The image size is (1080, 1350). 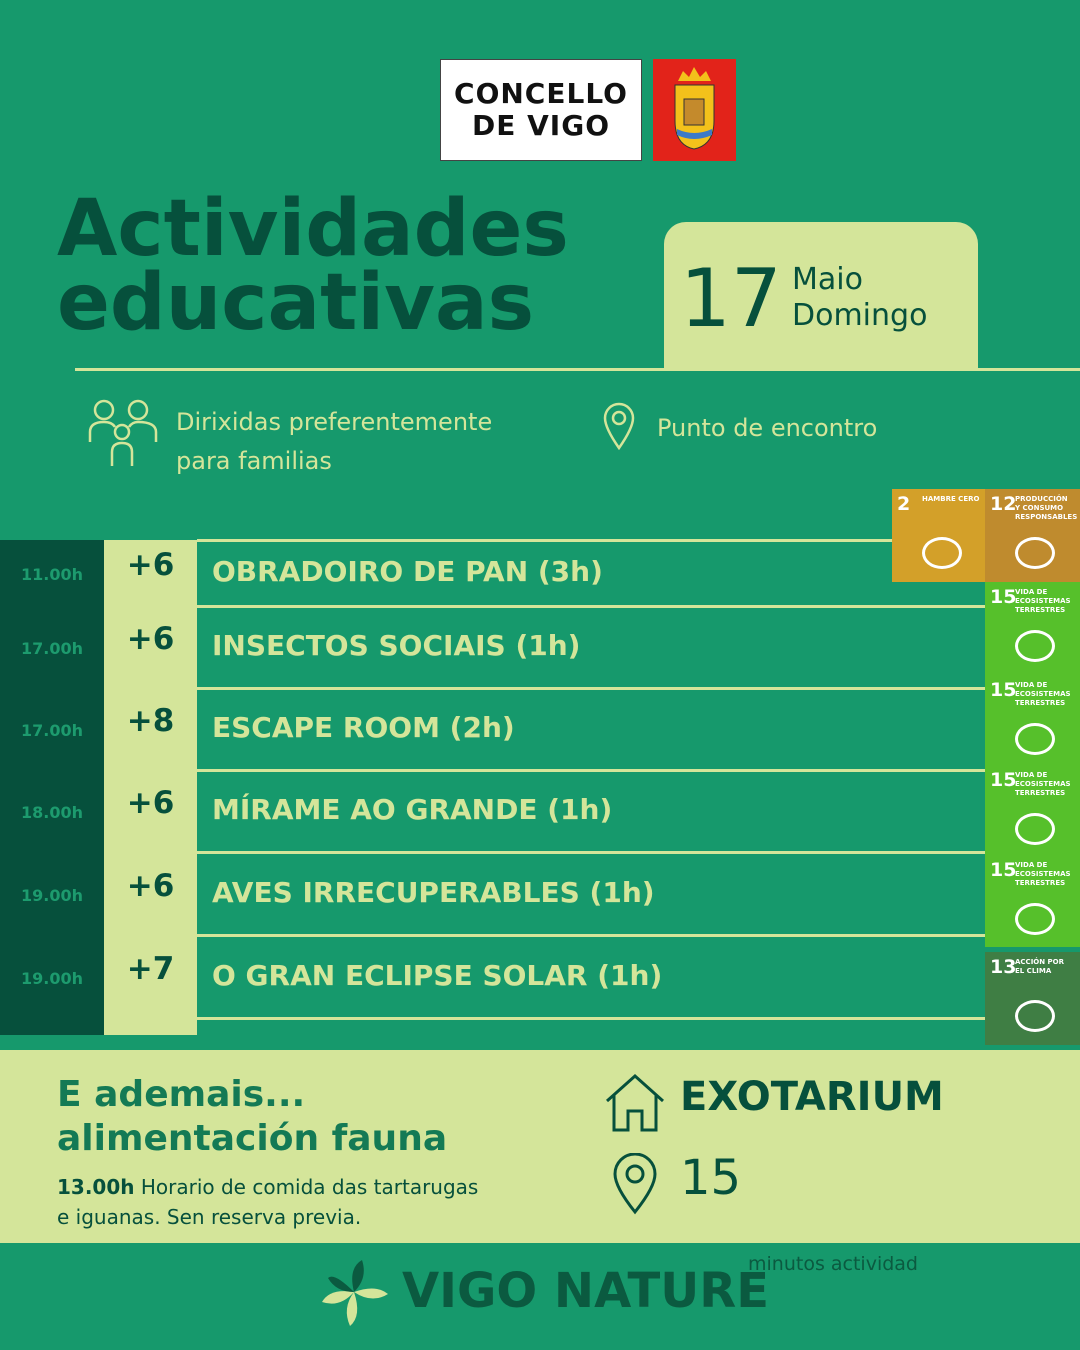 What do you see at coordinates (540, 1146) in the screenshot?
I see `extra-band` at bounding box center [540, 1146].